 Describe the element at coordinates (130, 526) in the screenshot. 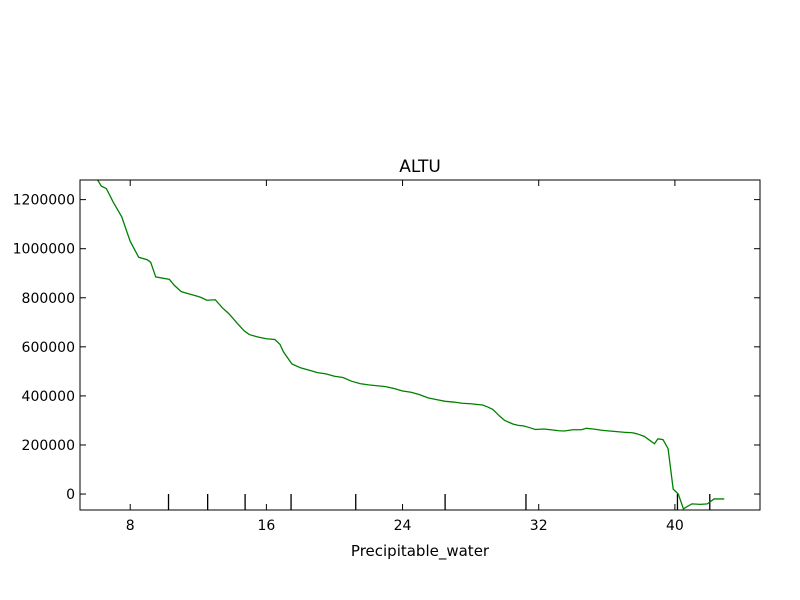

I see `x-tick-label: 8` at that location.